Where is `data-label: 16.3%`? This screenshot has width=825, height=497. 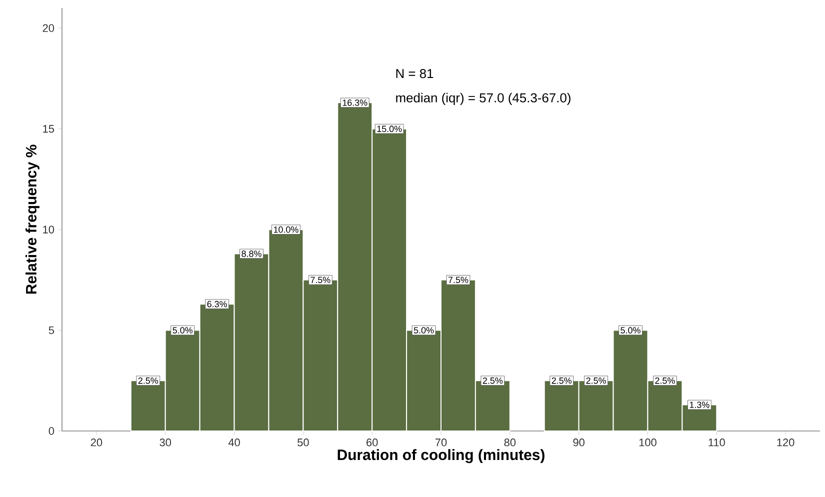 data-label: 16.3% is located at coordinates (355, 102).